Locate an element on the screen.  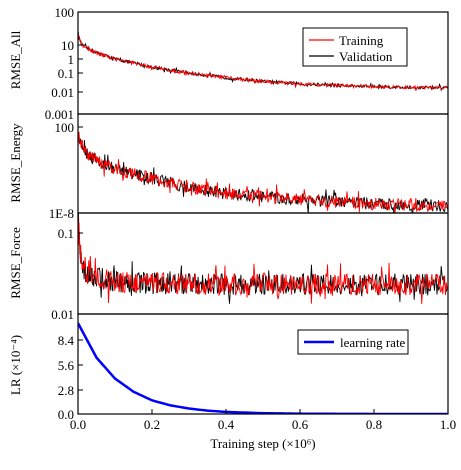
y-axis-label: RMSE_All is located at coordinates (15, 59).